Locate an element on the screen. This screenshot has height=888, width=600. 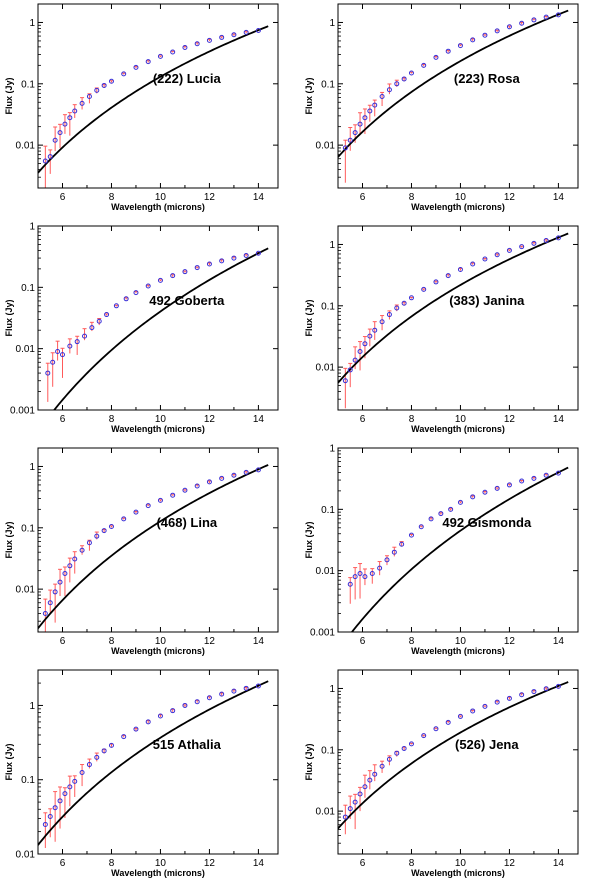
x-axis-label: Wavelength (microns) is located at coordinates (158, 873).